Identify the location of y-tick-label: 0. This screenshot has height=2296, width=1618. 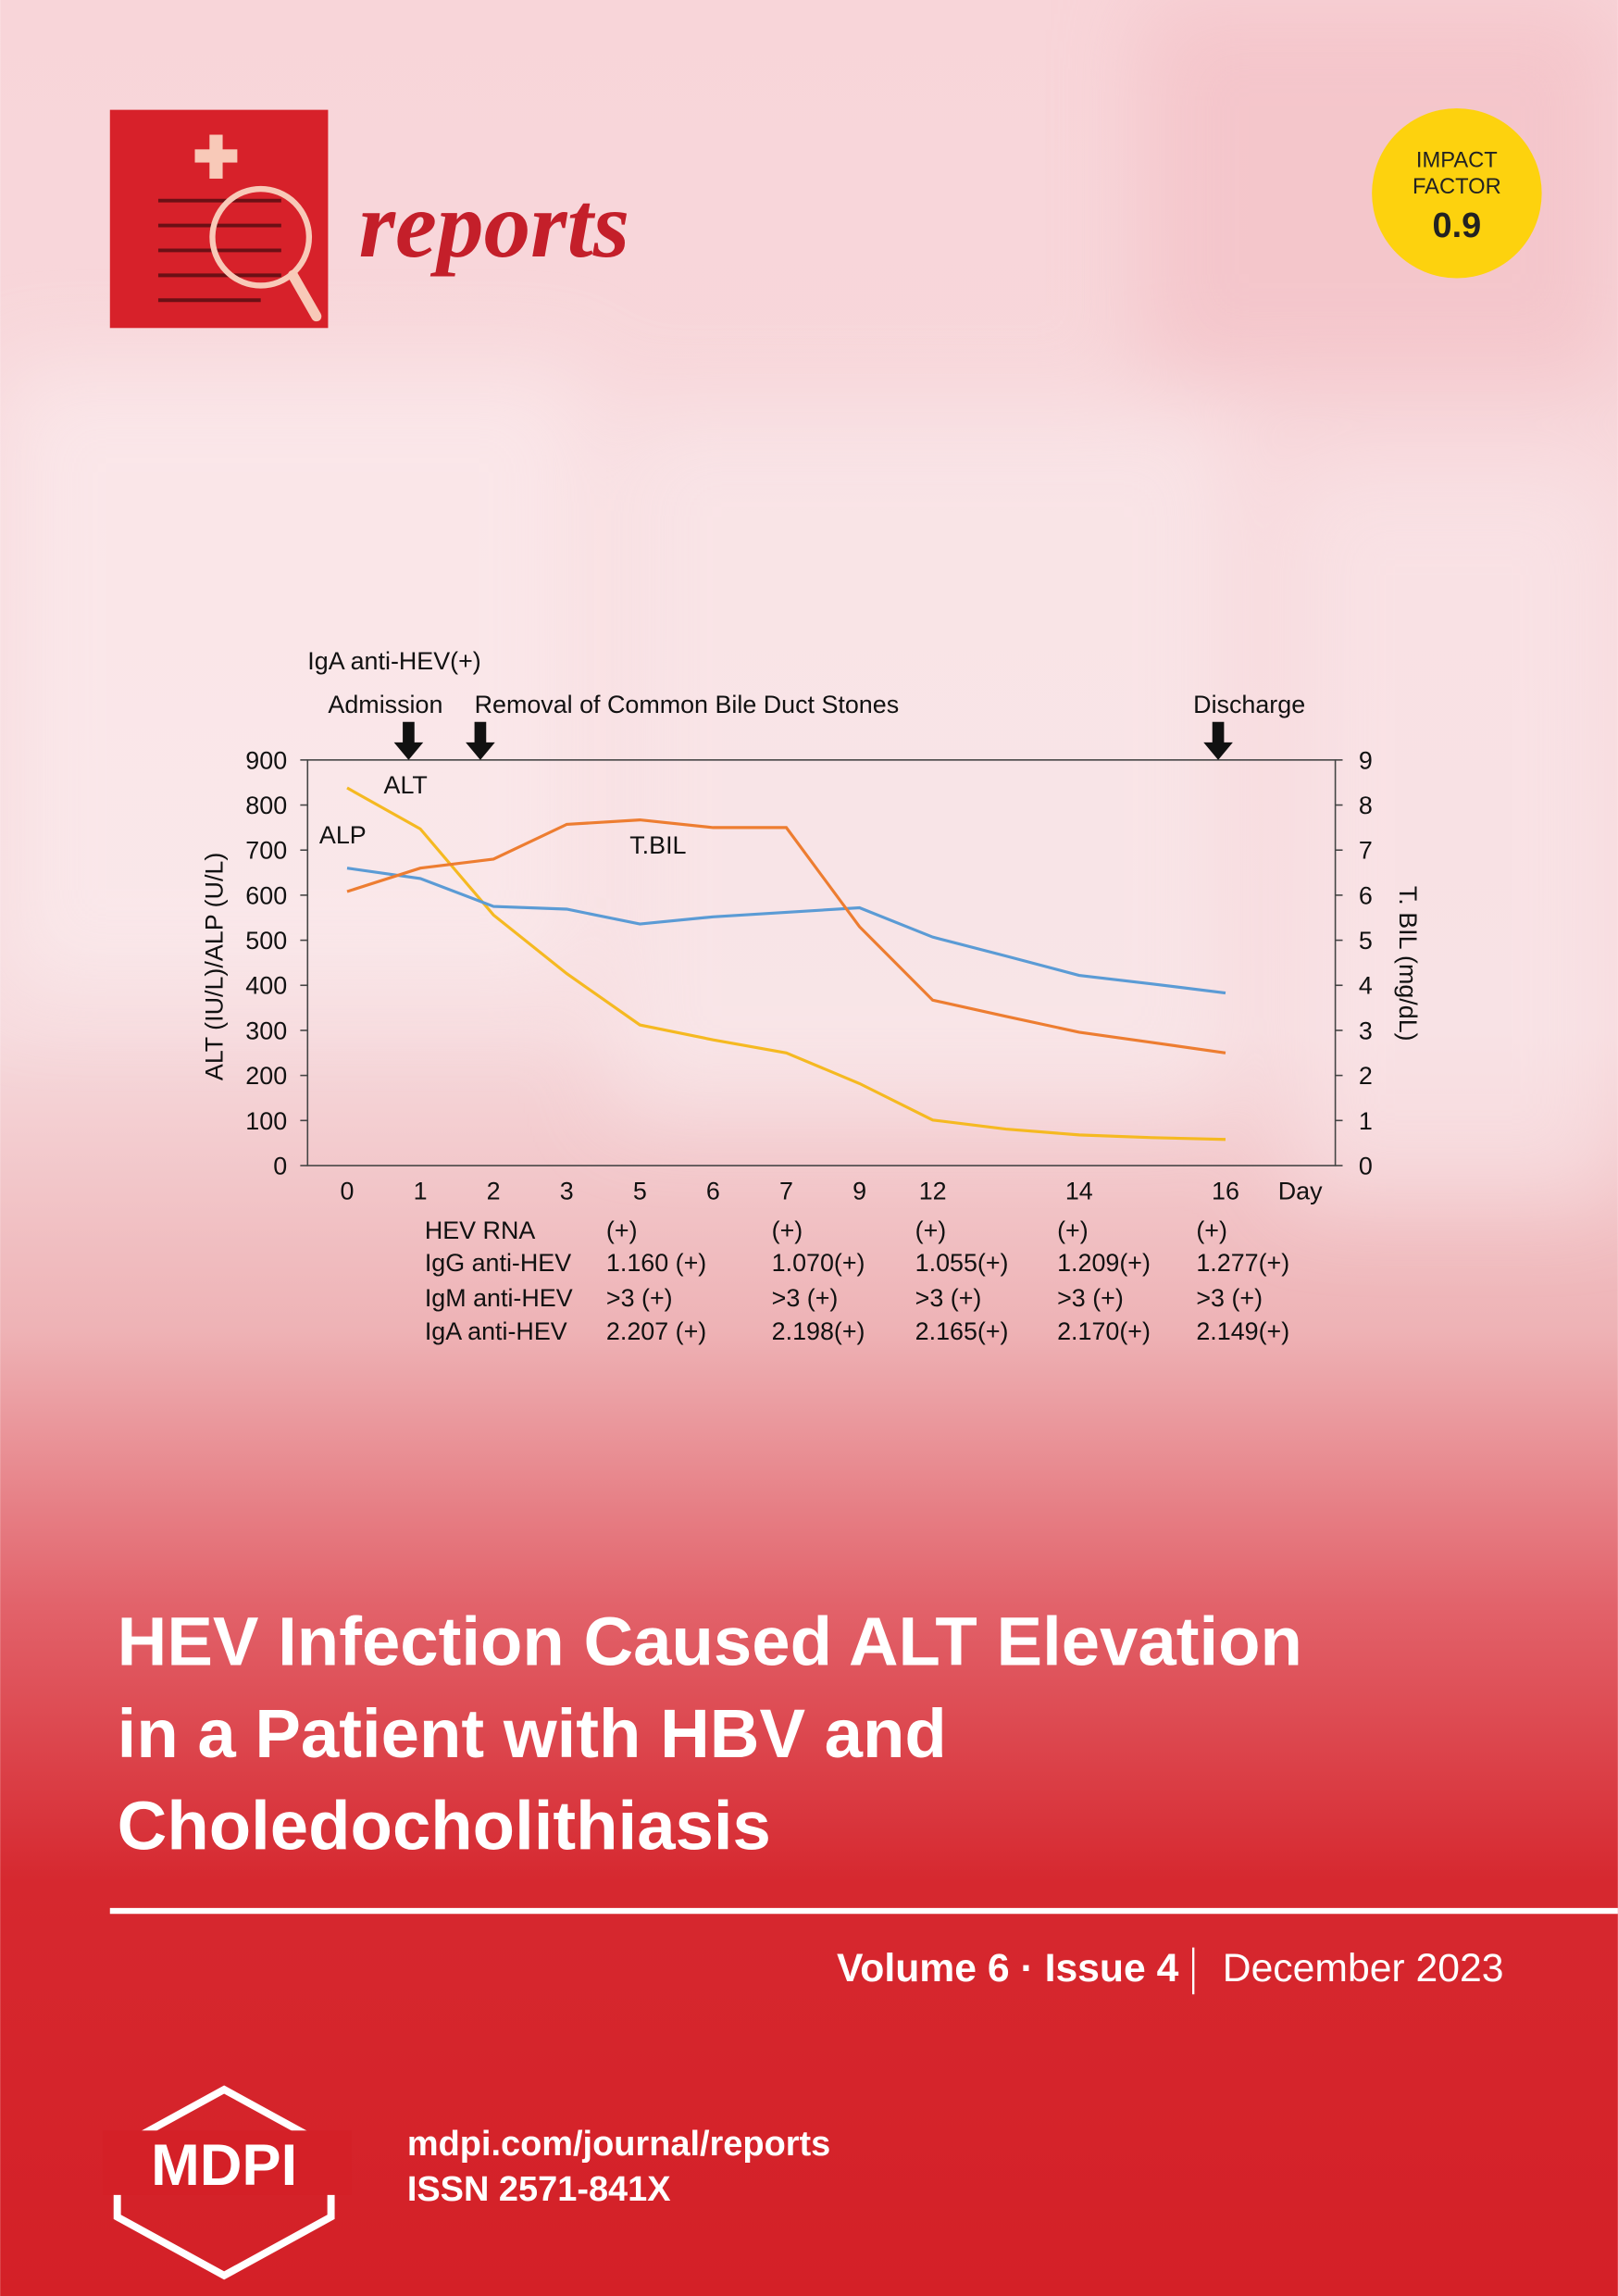
(280, 1165).